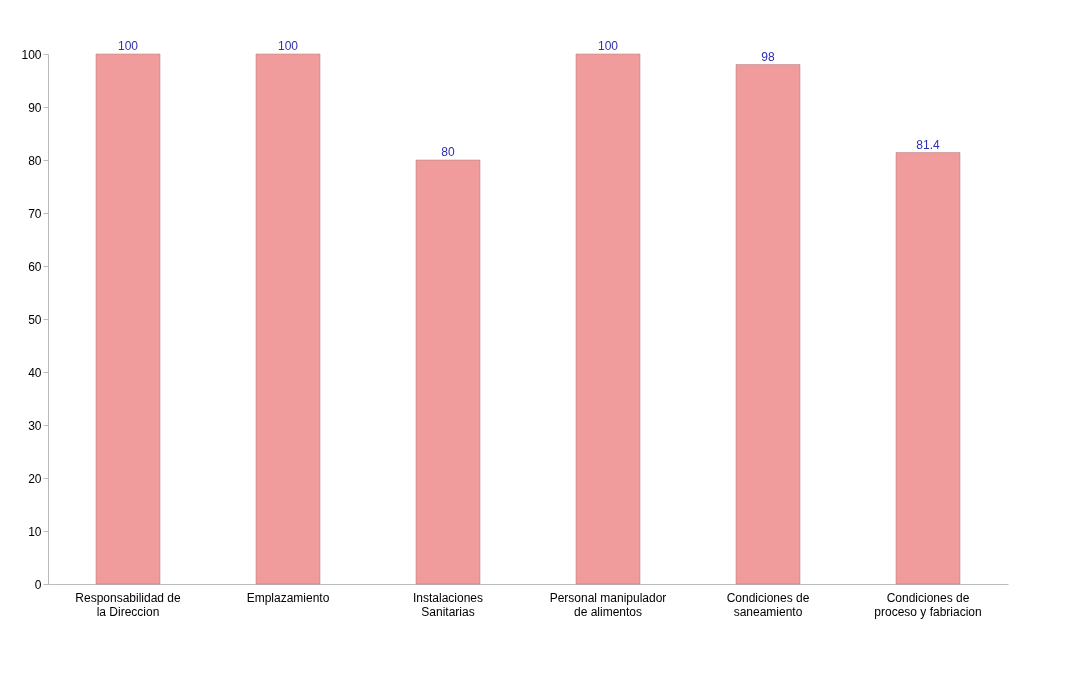  What do you see at coordinates (35, 266) in the screenshot?
I see `y-tick-label: 60` at bounding box center [35, 266].